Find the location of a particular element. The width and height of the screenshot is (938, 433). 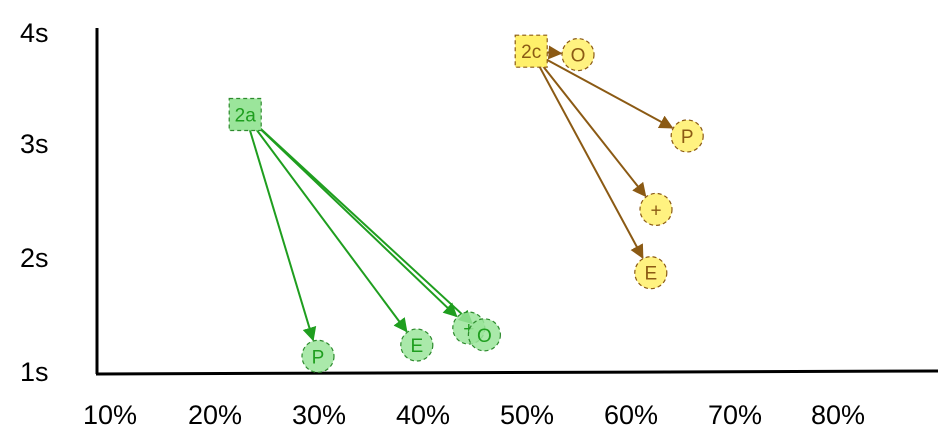

x-tick-label: 80% is located at coordinates (838, 415).